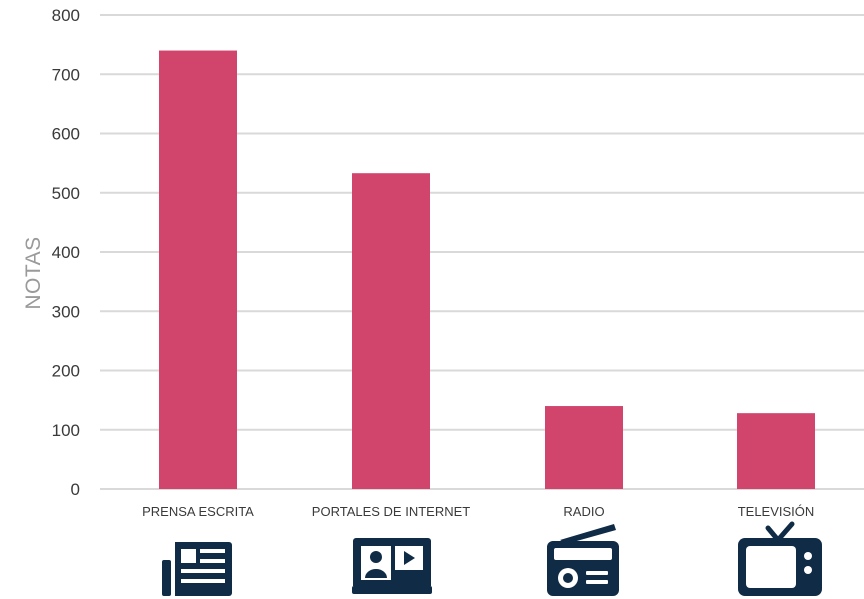 This screenshot has height=599, width=864. What do you see at coordinates (66, 15) in the screenshot?
I see `y-tick-label: 800` at bounding box center [66, 15].